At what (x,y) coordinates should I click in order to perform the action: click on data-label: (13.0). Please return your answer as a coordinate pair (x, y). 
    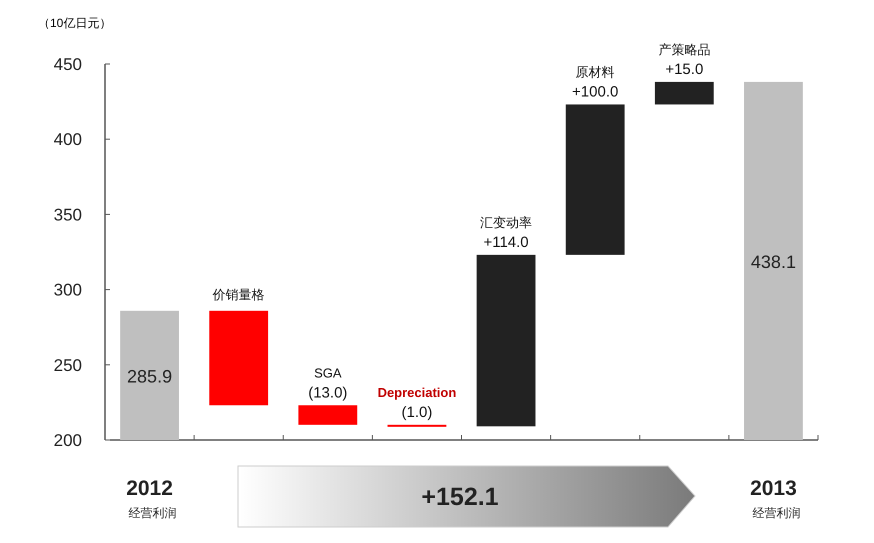
    Looking at the image, I should click on (328, 393).